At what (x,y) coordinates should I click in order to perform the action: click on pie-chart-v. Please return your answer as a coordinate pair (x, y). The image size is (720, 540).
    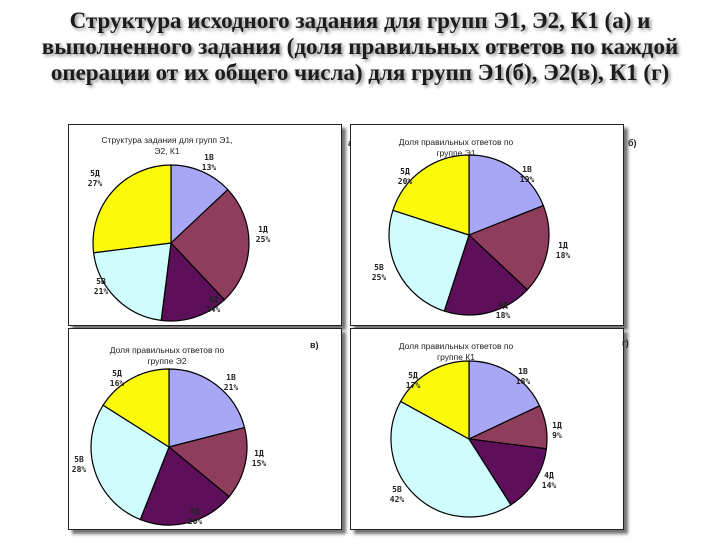
    Looking at the image, I should click on (169, 447).